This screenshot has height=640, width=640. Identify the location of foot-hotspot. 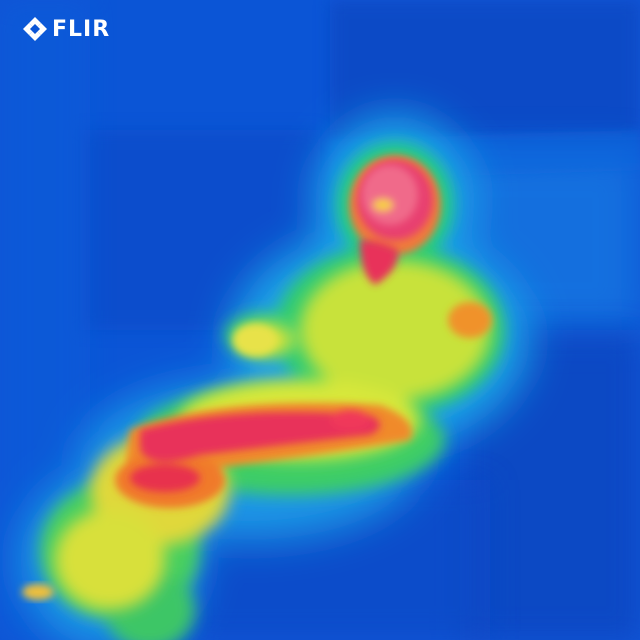
(38, 592).